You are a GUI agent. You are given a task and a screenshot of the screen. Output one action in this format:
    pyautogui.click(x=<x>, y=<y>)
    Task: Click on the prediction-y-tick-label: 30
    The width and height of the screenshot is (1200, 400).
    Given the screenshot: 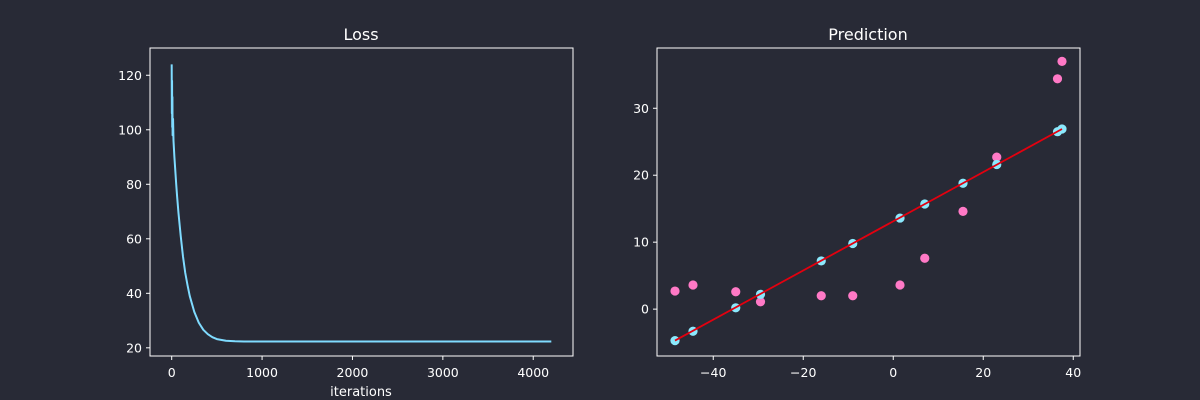 What is the action you would take?
    pyautogui.click(x=641, y=108)
    